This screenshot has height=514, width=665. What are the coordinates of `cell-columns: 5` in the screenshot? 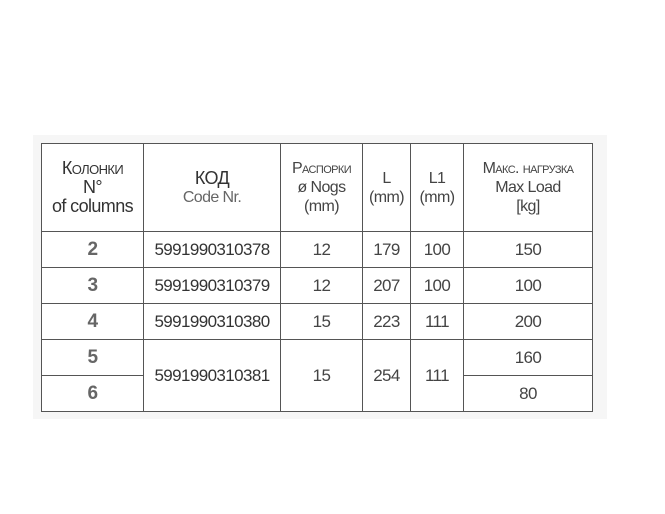 It's located at (92, 357).